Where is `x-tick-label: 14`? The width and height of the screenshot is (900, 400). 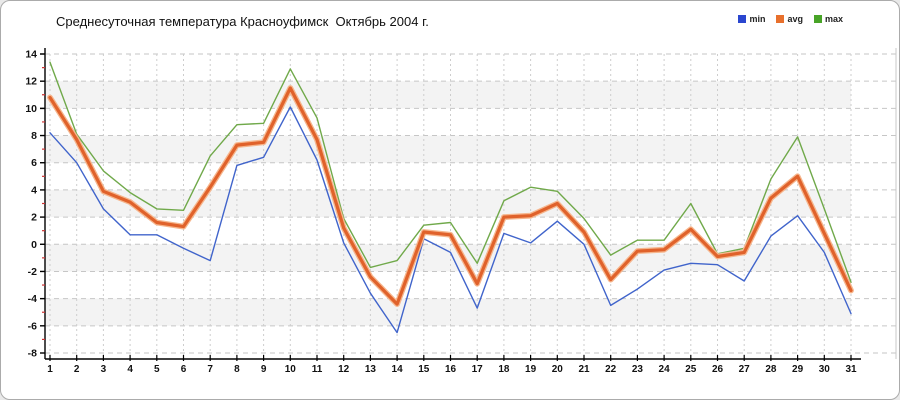 x-tick-label: 14 is located at coordinates (398, 369).